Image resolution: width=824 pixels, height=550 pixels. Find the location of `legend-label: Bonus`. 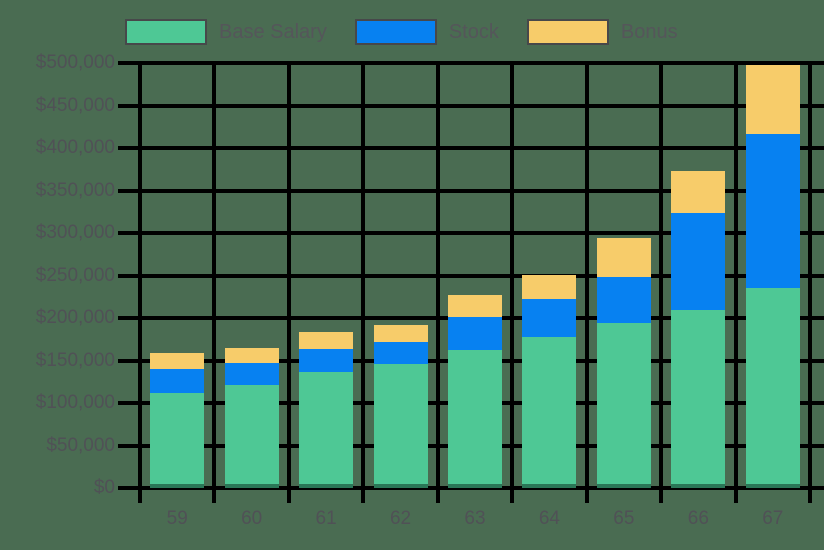

legend-label: Bonus is located at coordinates (649, 32).